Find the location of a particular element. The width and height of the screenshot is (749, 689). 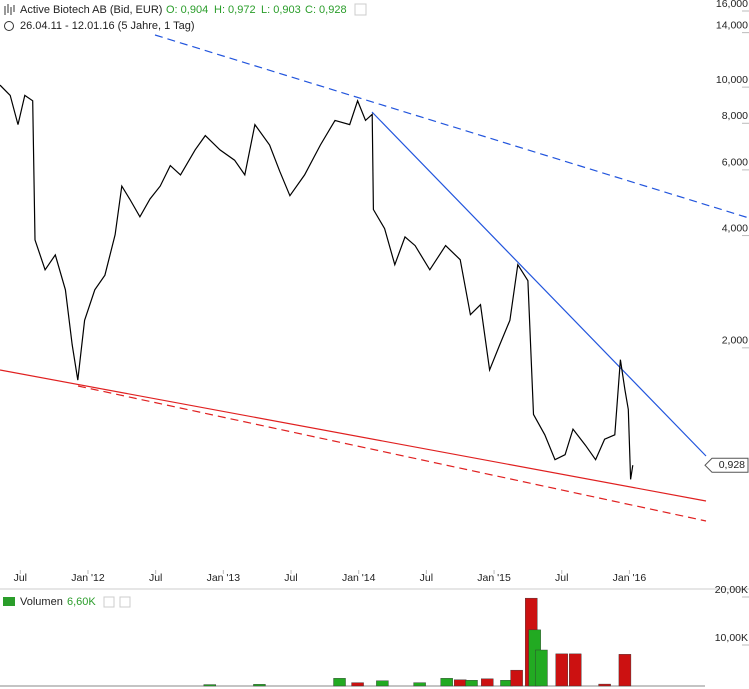

y-tick-label: 10,00K is located at coordinates (731, 638).